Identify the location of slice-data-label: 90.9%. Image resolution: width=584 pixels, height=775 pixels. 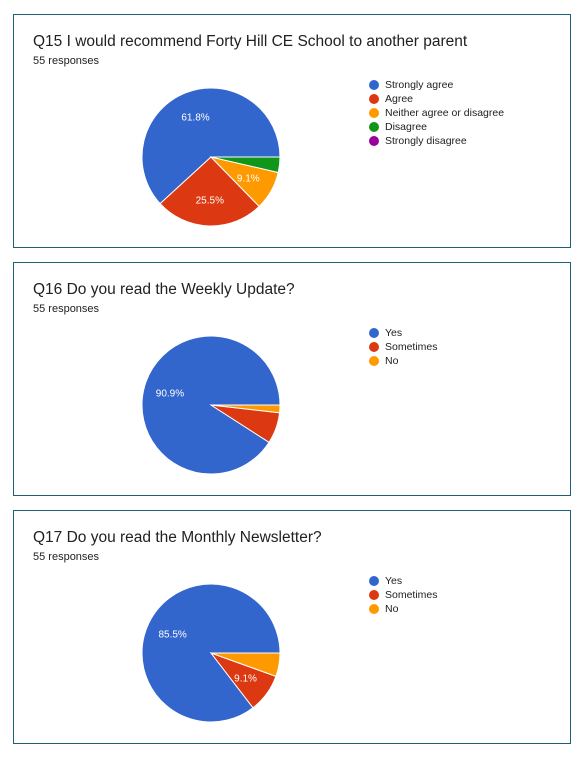
(170, 393).